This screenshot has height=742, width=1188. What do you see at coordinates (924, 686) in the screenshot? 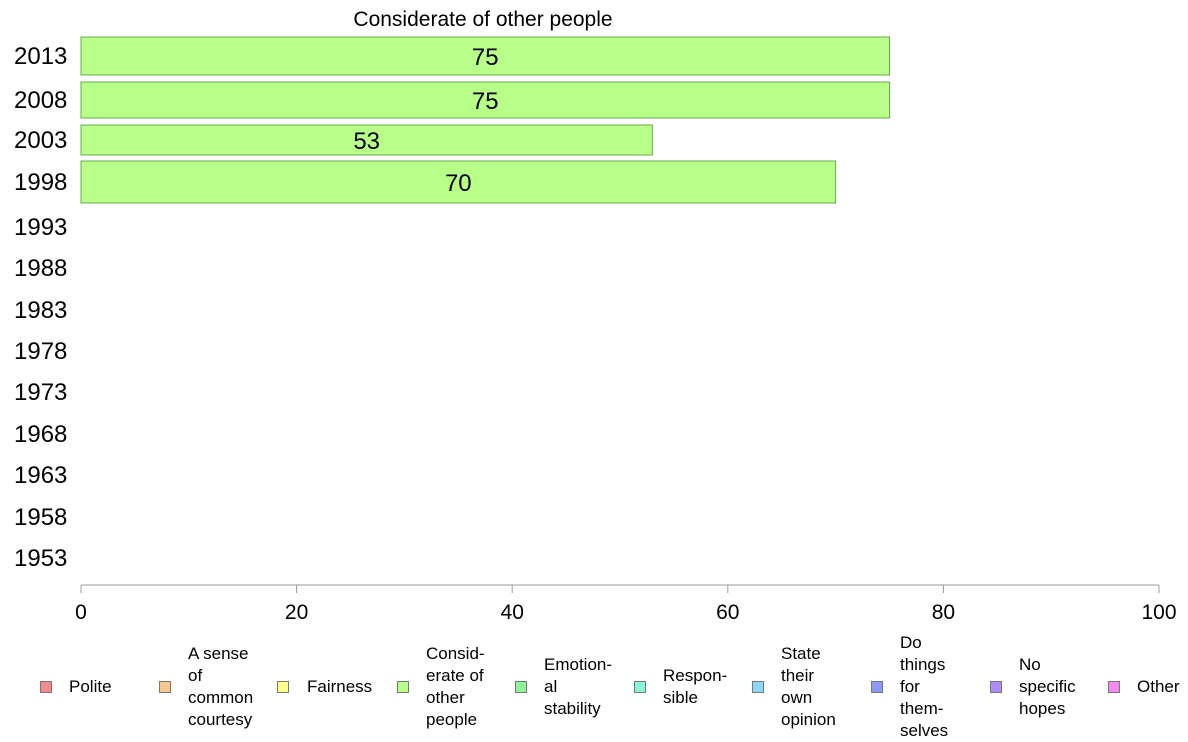
I see `legend-label: Do things for them- selves` at bounding box center [924, 686].